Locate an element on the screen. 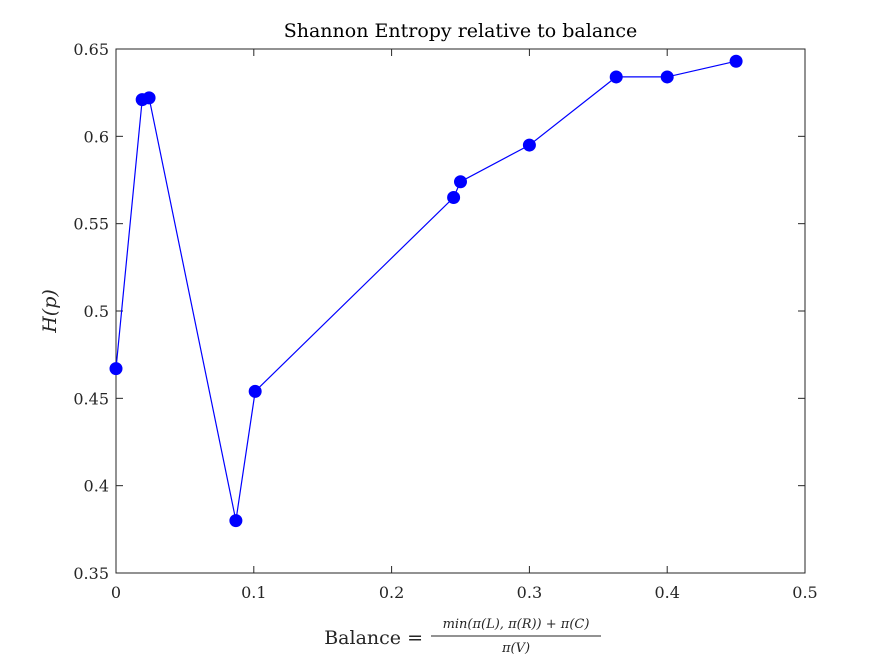  y-tick-label: 0.5 is located at coordinates (96, 311).